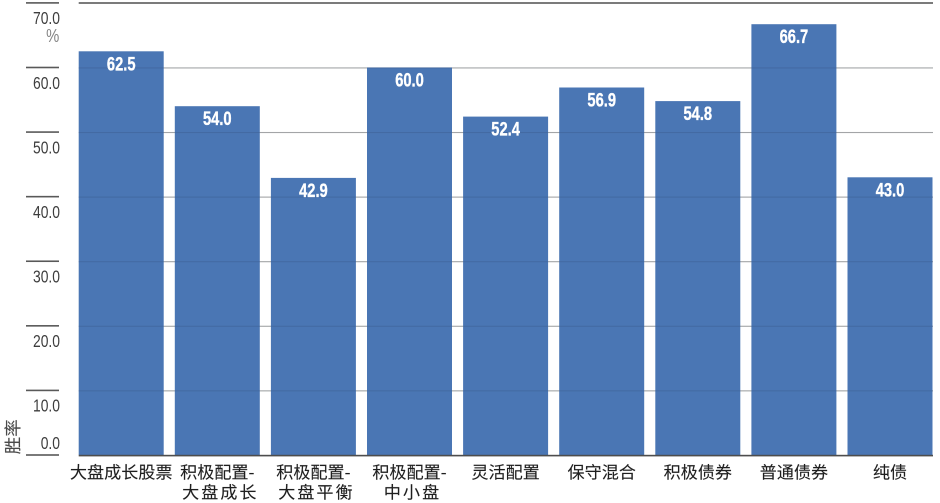  I want to click on svg-text: 42.9, so click(313, 190).